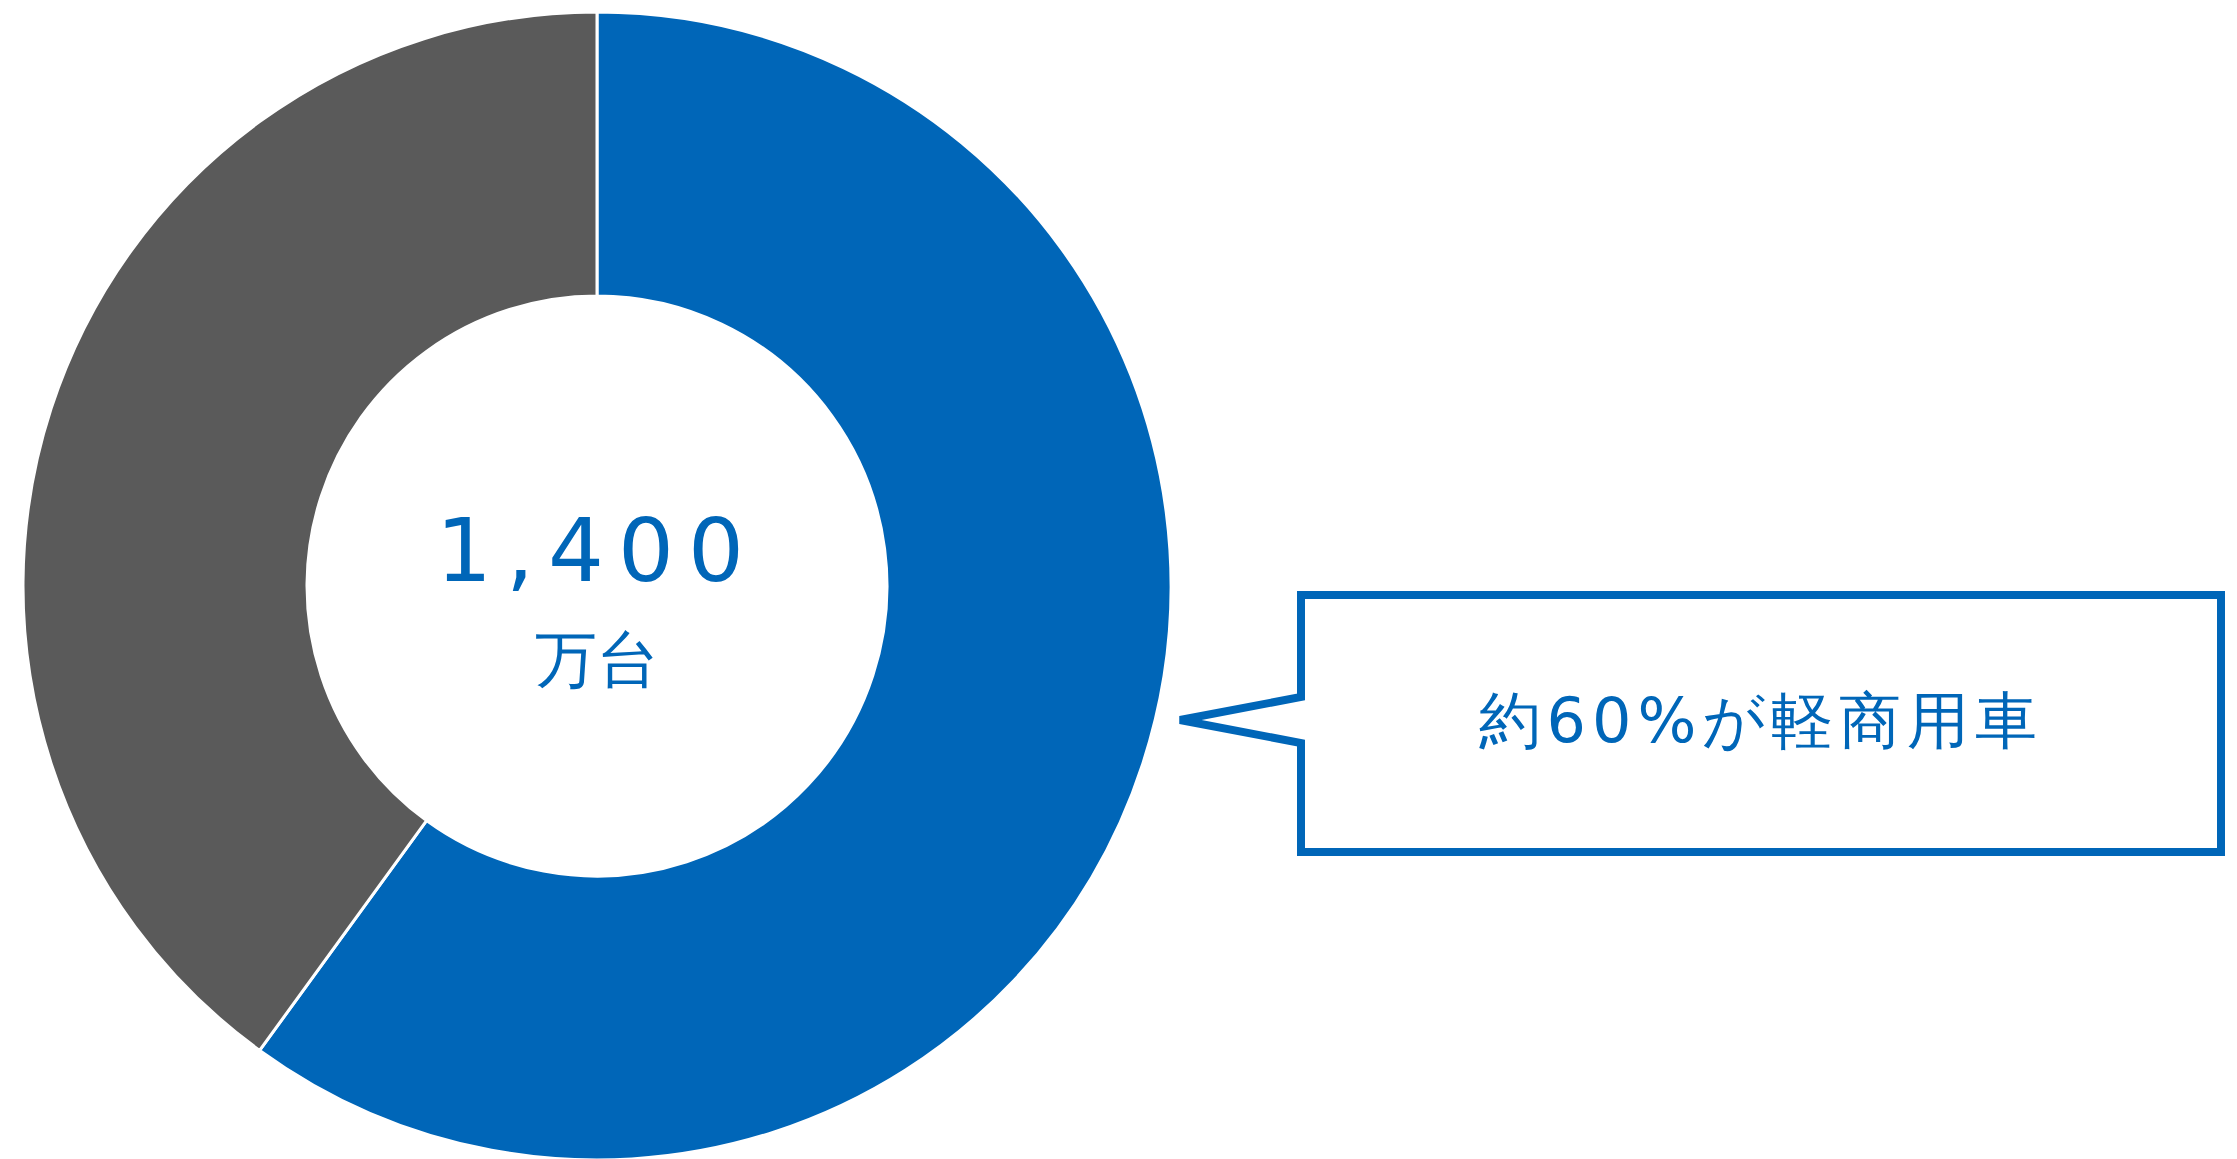 This screenshot has width=2237, height=1159. I want to click on text: 約60%が軽商用車, so click(1761, 720).